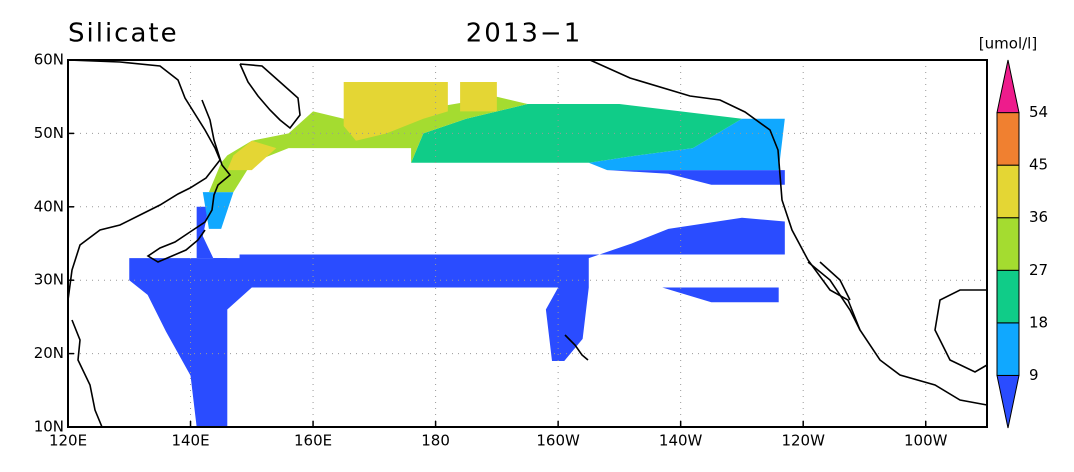 This screenshot has height=472, width=1074. What do you see at coordinates (1038, 112) in the screenshot?
I see `colorbar-tick-label: 54` at bounding box center [1038, 112].